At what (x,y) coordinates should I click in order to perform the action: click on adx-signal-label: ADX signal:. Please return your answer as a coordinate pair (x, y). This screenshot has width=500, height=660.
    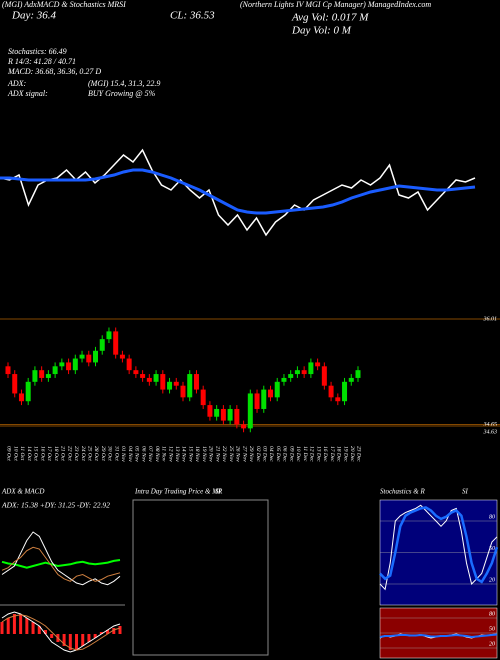
    Looking at the image, I should click on (27, 93).